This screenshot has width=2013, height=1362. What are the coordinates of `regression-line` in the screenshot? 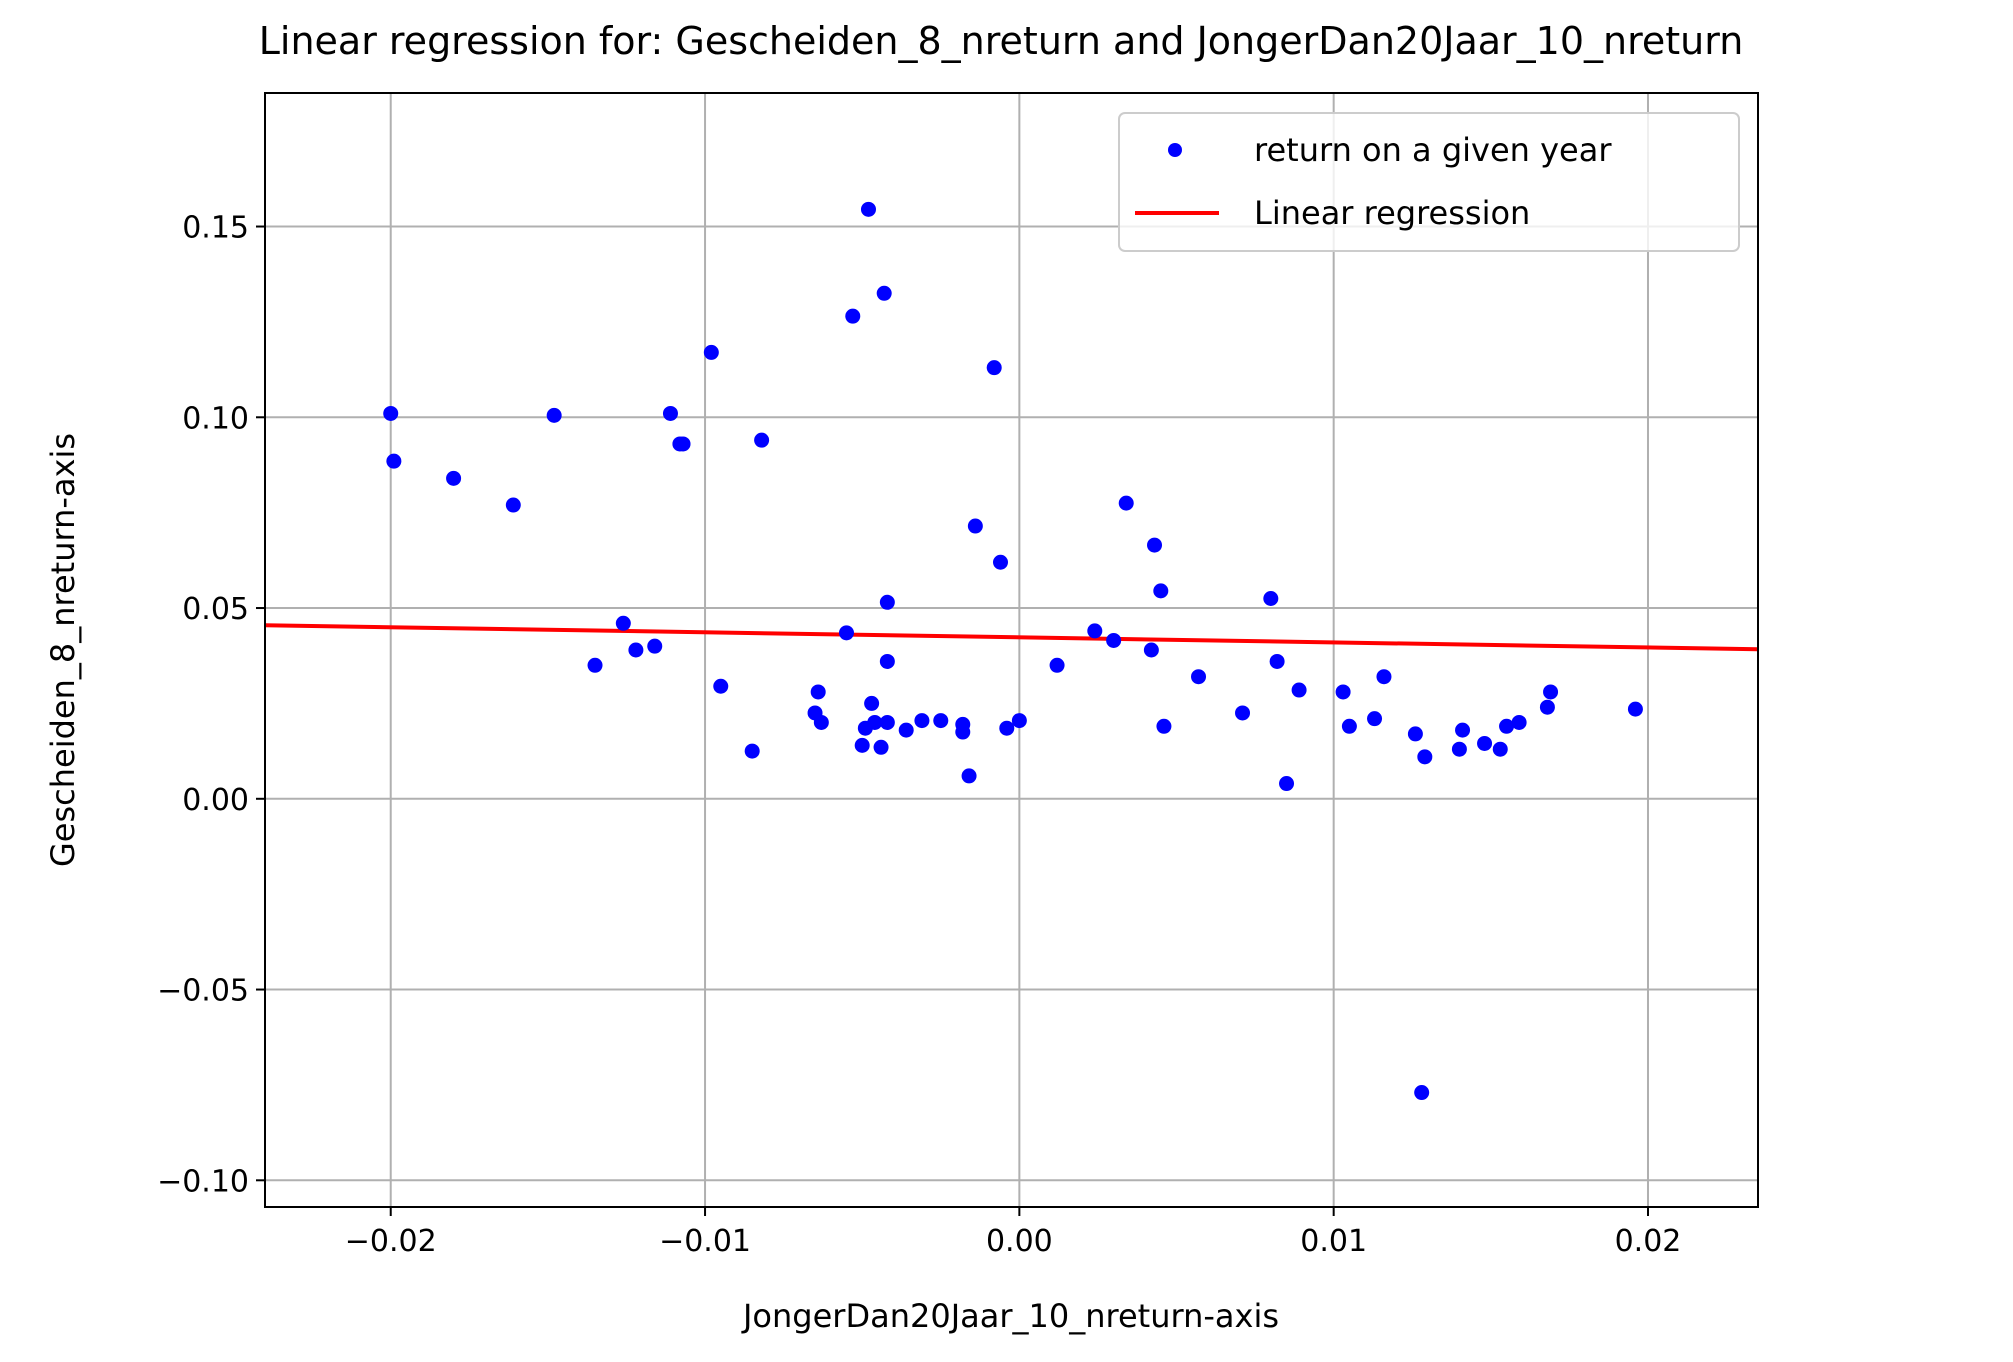 It's located at (1011, 637).